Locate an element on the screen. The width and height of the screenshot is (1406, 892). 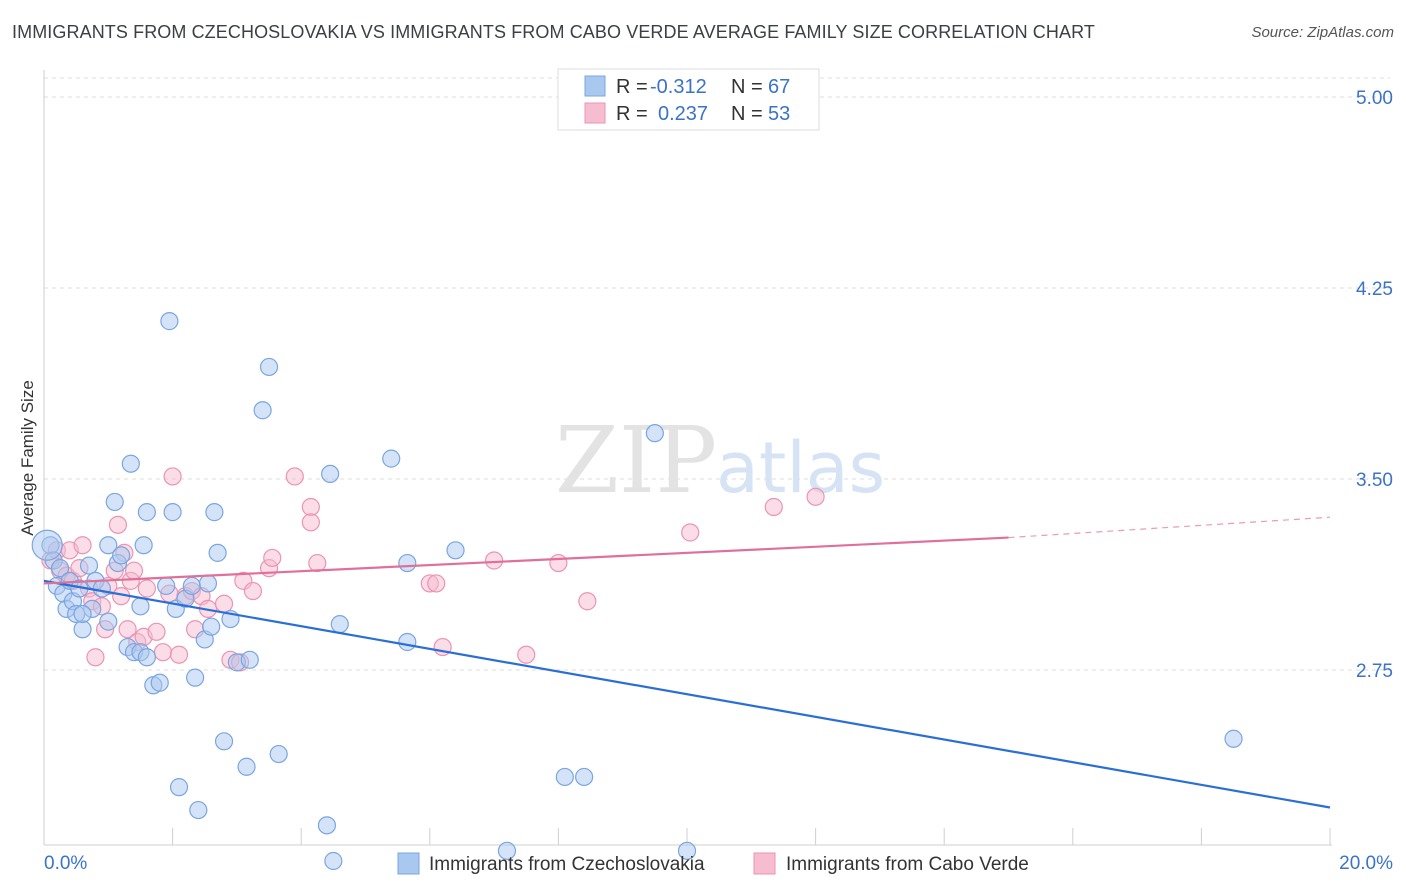
legend-r-value-1: -0.312 is located at coordinates (678, 87).